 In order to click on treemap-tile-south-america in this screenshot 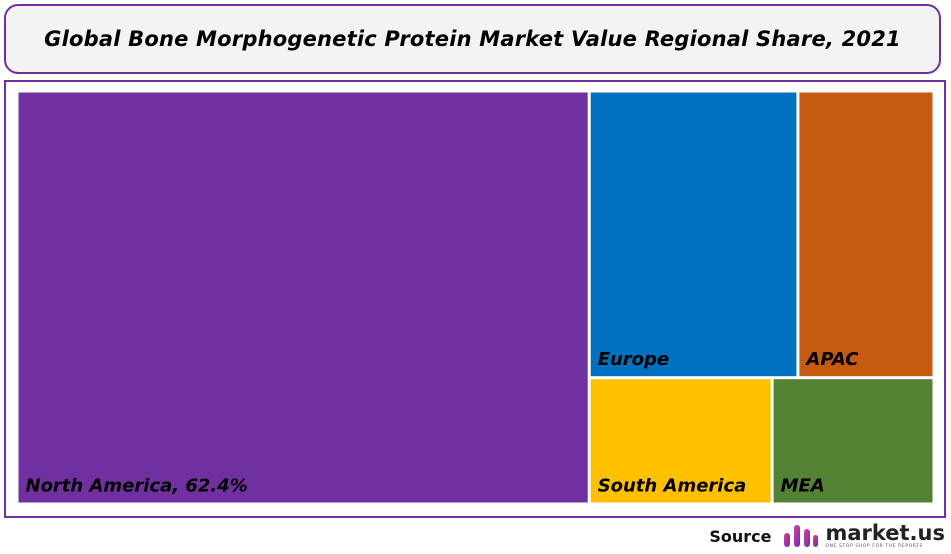, I will do `click(680, 441)`.